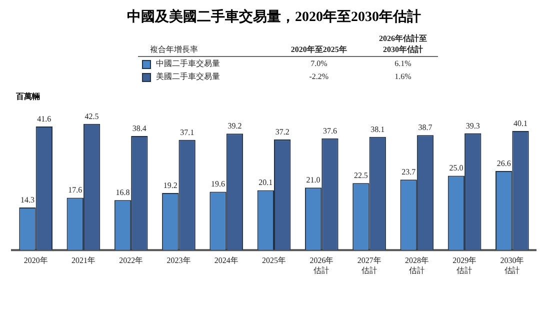 This screenshot has width=548, height=310. Describe the element at coordinates (274, 261) in the screenshot. I see `x-tick-label: 2025年` at that location.